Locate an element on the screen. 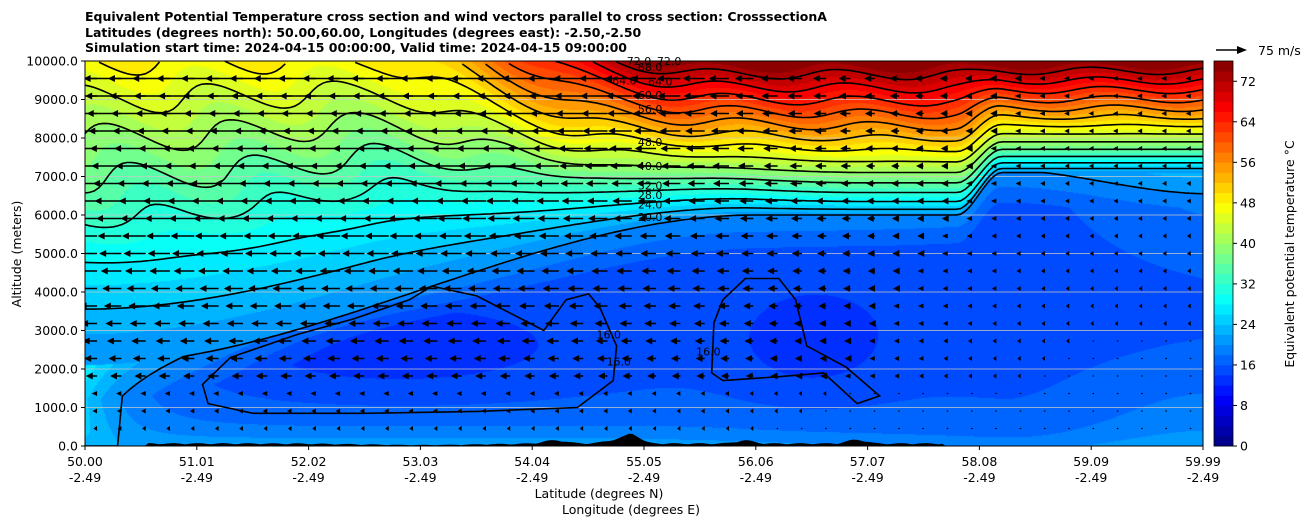  y-tick-label: 0.0 is located at coordinates (68, 446).